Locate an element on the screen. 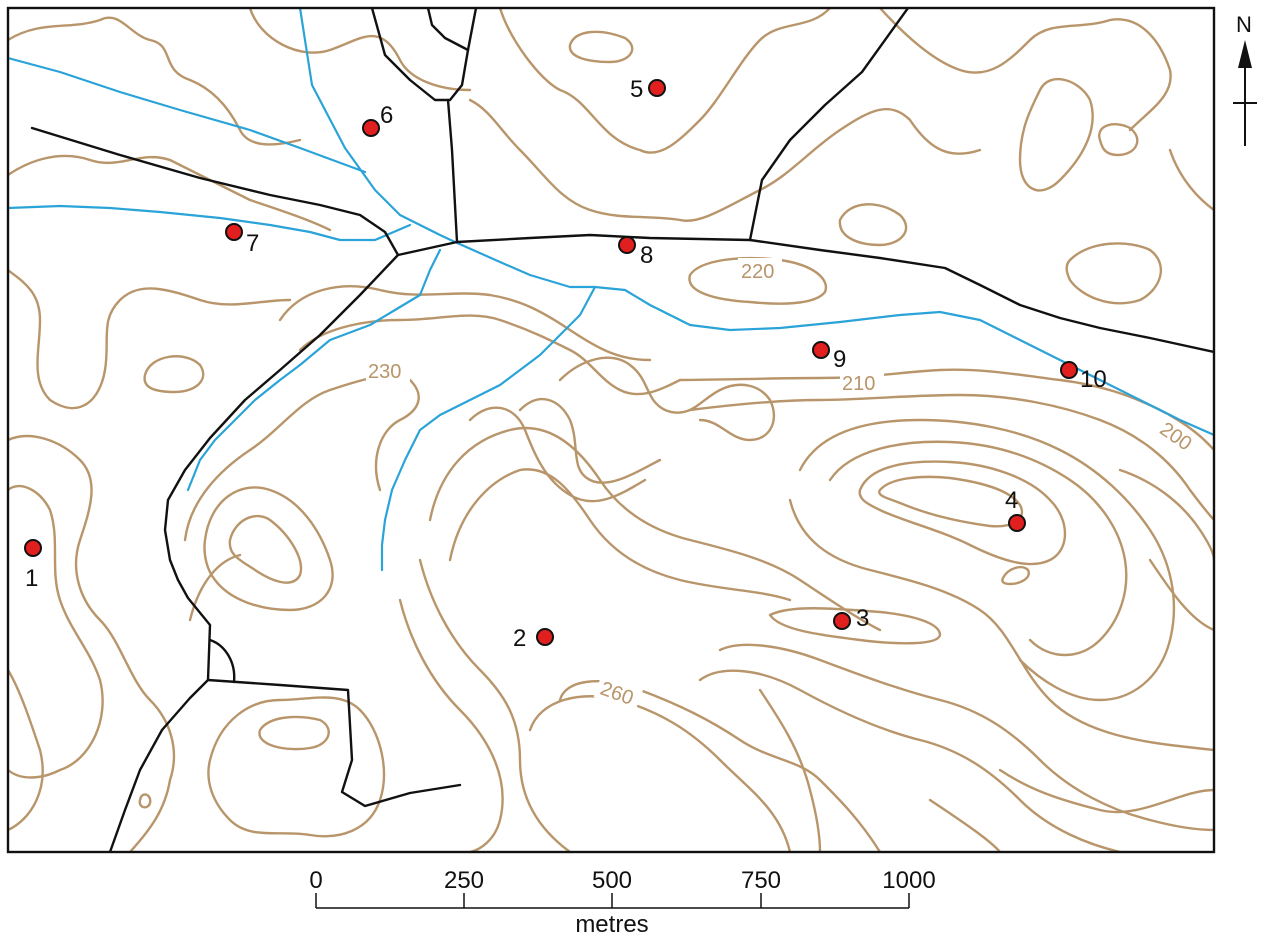  site-label-9: 9 is located at coordinates (839, 359).